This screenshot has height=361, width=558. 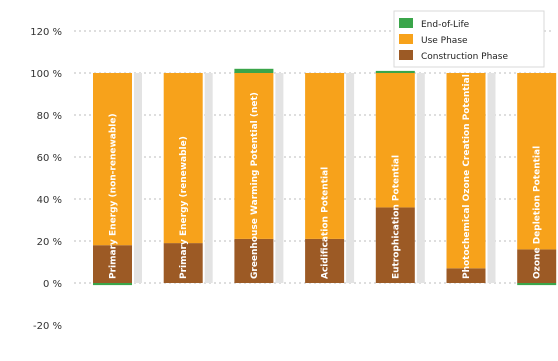 What do you see at coordinates (465, 57) in the screenshot?
I see `legend-label: Construction Phase` at bounding box center [465, 57].